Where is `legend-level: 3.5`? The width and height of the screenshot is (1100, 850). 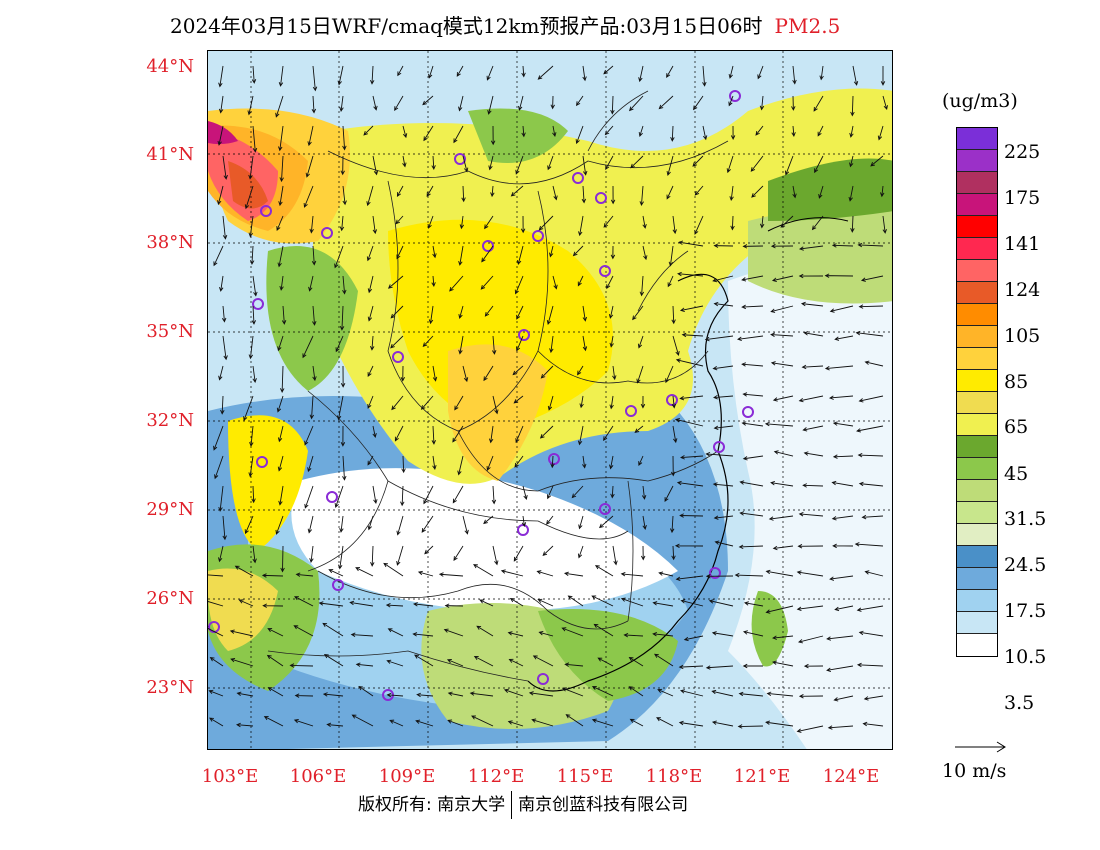 legend-level: 3.5 is located at coordinates (1019, 703).